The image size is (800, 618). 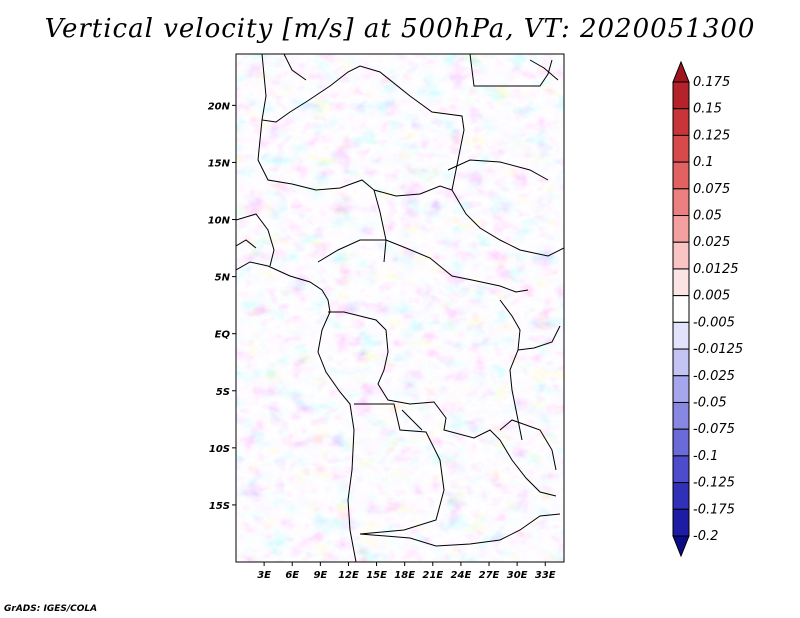 I want to click on lon-tick-label: 30E, so click(x=517, y=575).